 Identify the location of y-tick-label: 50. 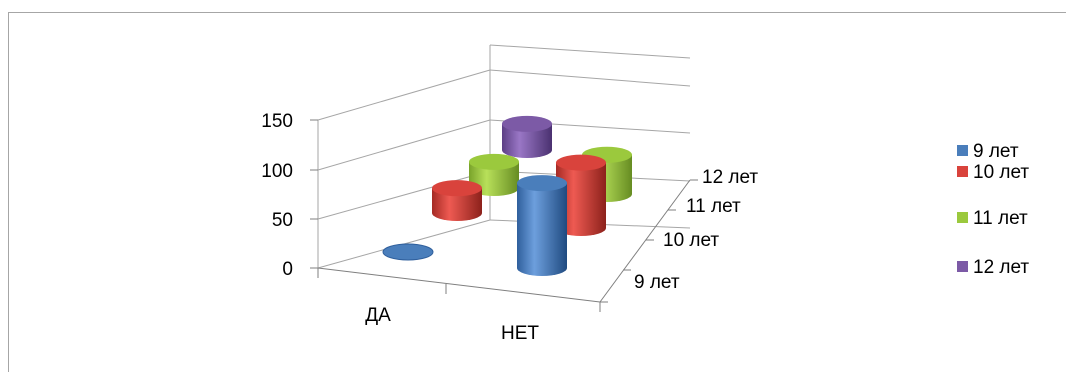
(282, 220).